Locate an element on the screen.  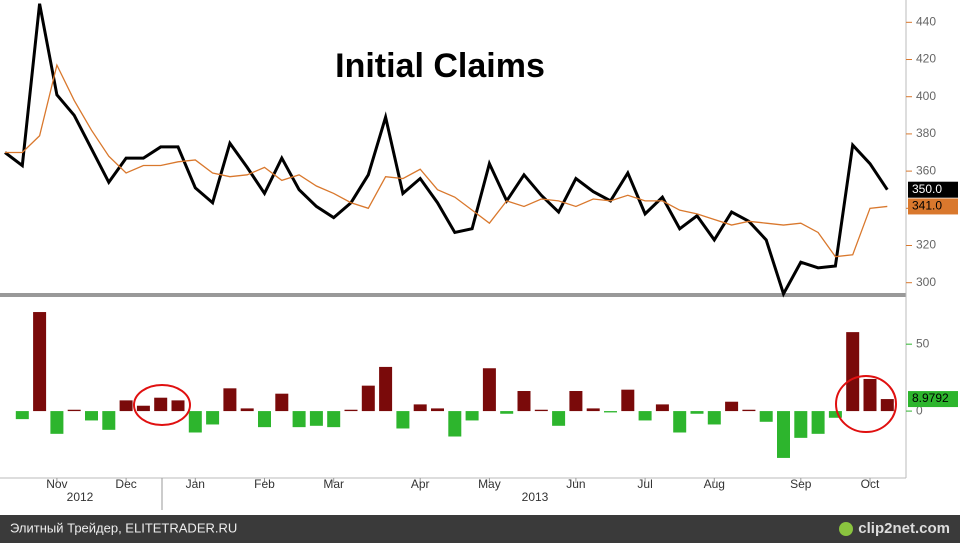
x-tick-label: Jan is located at coordinates (195, 484).